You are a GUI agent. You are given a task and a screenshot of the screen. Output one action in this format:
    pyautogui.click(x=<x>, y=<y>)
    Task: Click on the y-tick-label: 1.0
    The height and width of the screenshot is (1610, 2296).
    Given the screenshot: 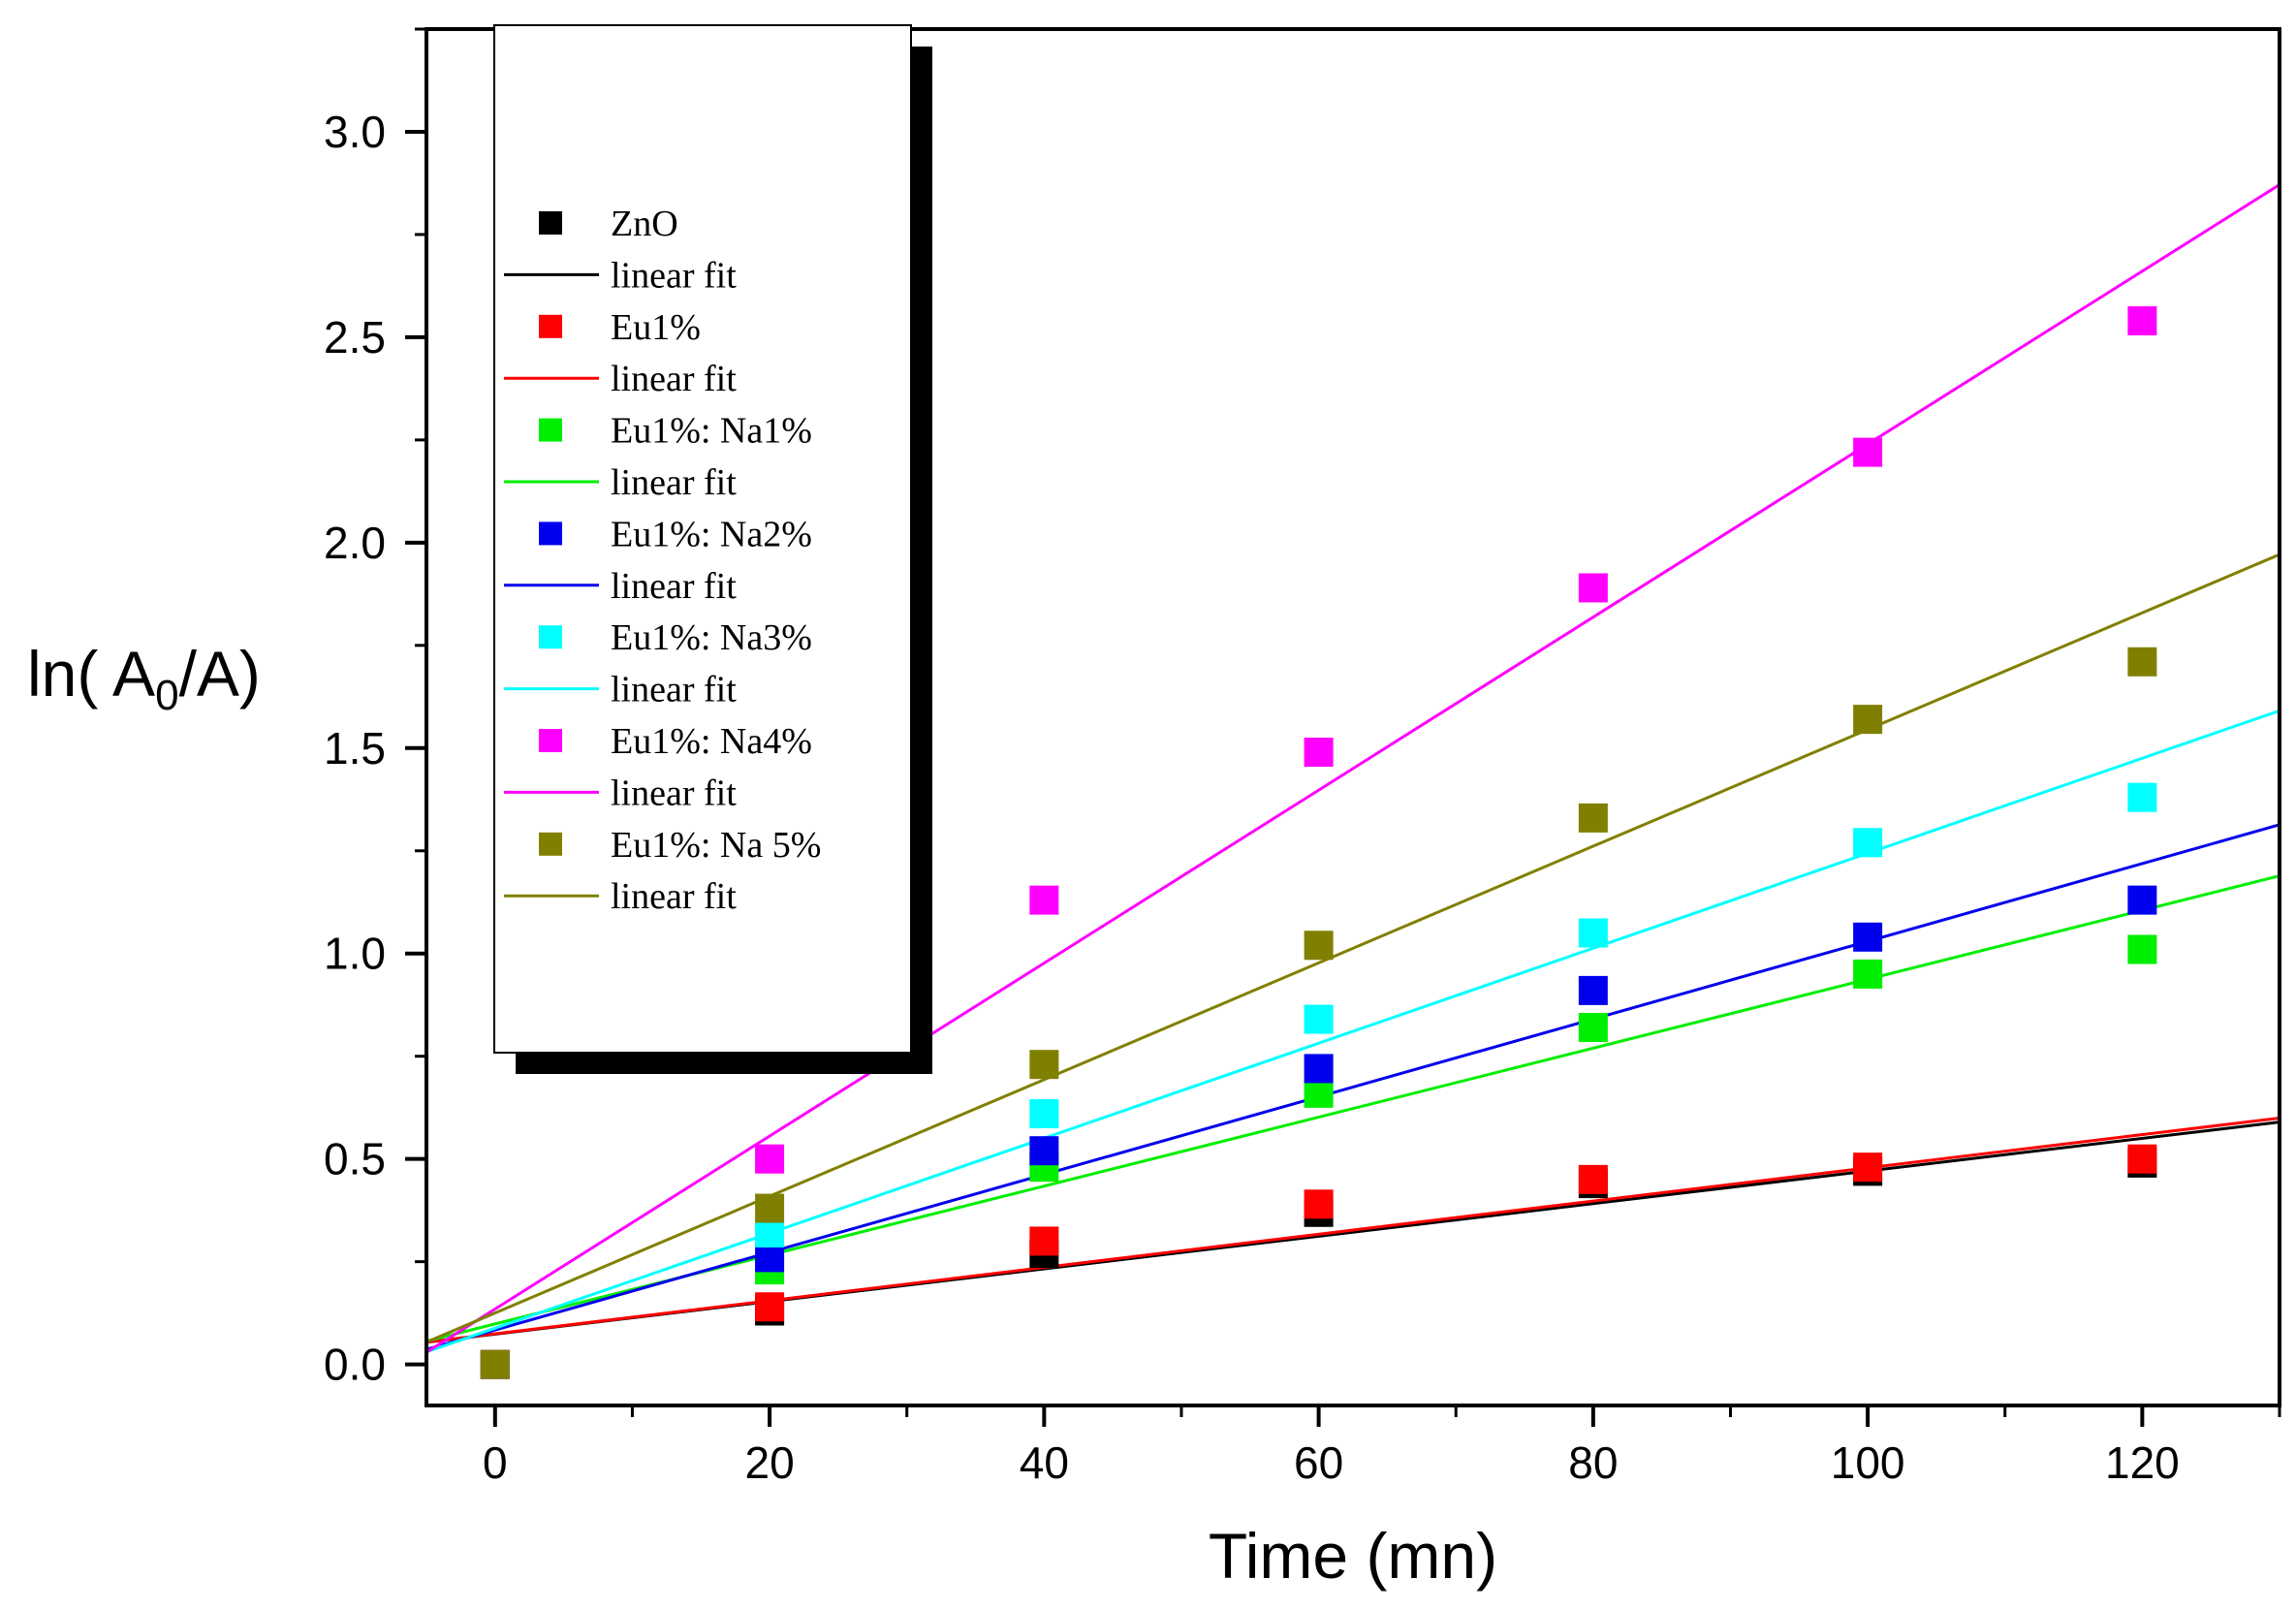 What is the action you would take?
    pyautogui.click(x=355, y=954)
    